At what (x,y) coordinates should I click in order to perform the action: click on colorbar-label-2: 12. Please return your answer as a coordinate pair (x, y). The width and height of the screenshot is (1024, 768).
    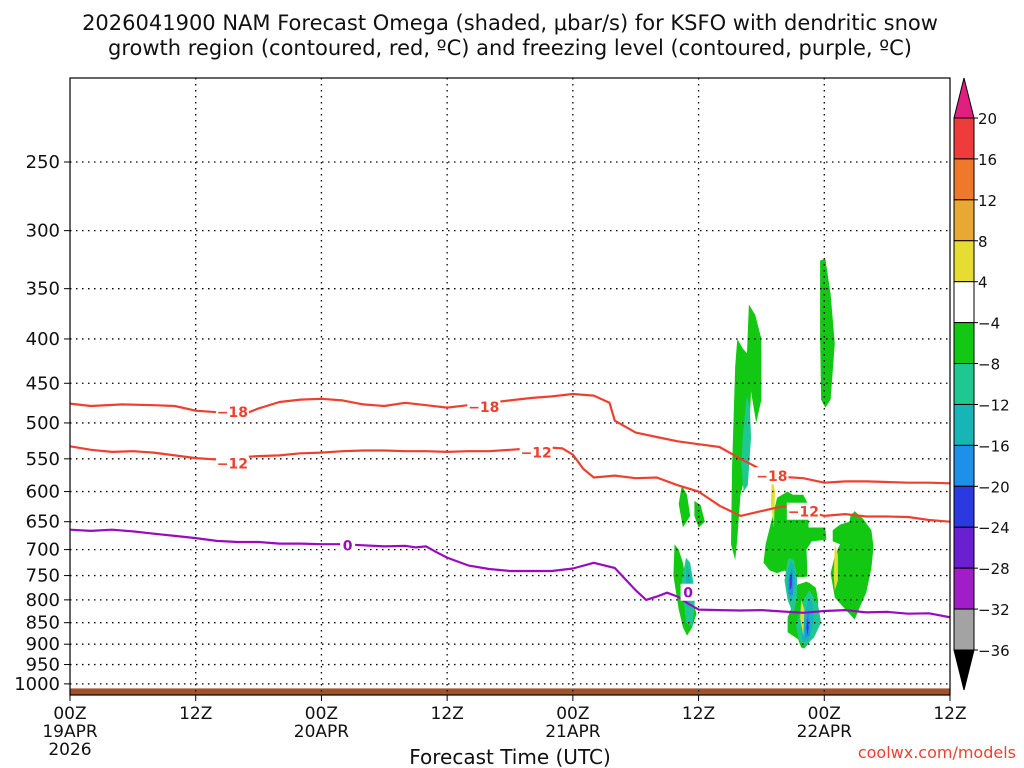
    Looking at the image, I should click on (987, 201).